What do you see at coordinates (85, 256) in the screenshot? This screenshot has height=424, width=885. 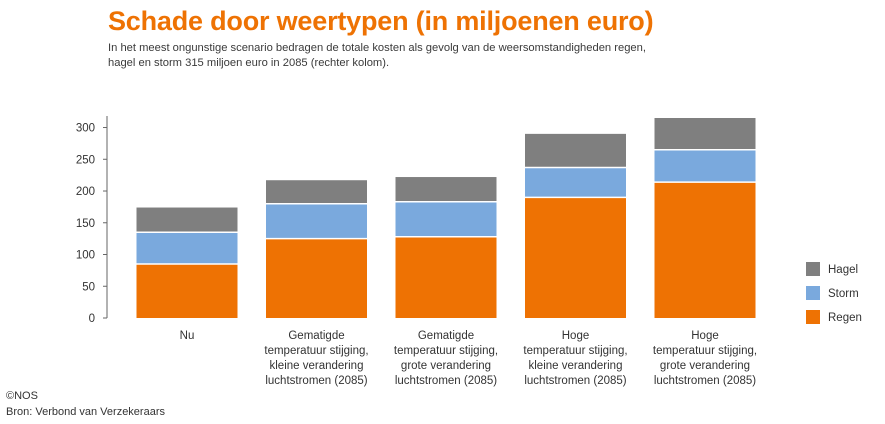 I see `y-tick-label: 100` at bounding box center [85, 256].